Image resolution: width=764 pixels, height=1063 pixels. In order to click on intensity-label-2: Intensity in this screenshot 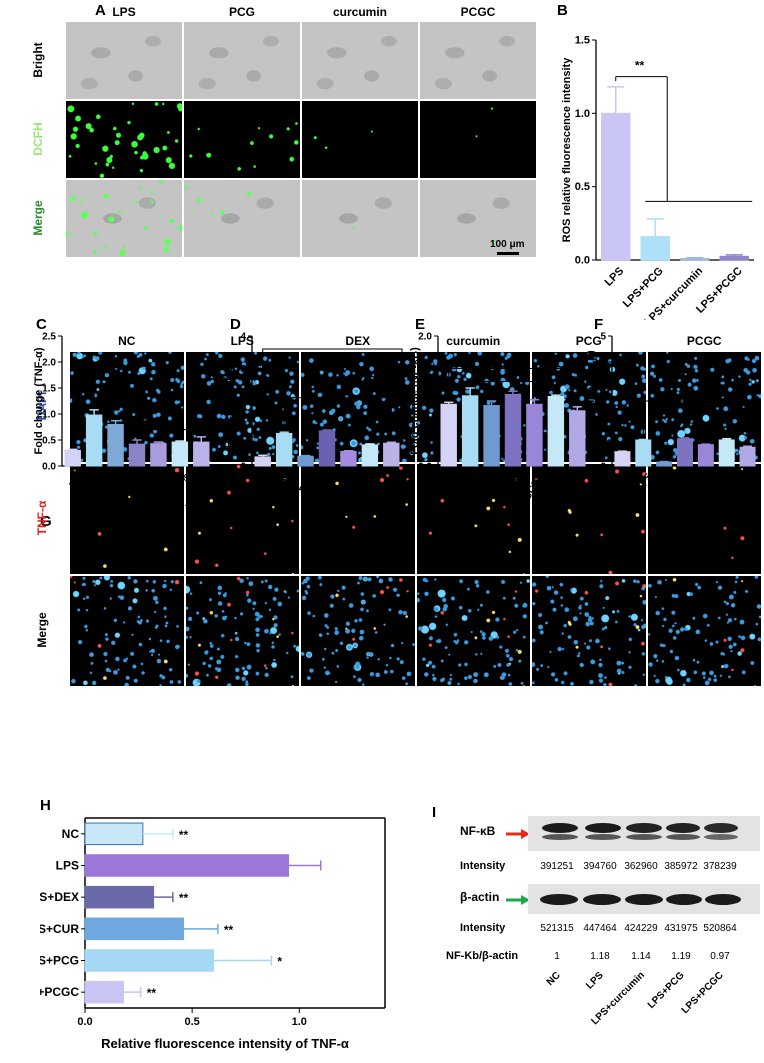, I will do `click(483, 928)`.